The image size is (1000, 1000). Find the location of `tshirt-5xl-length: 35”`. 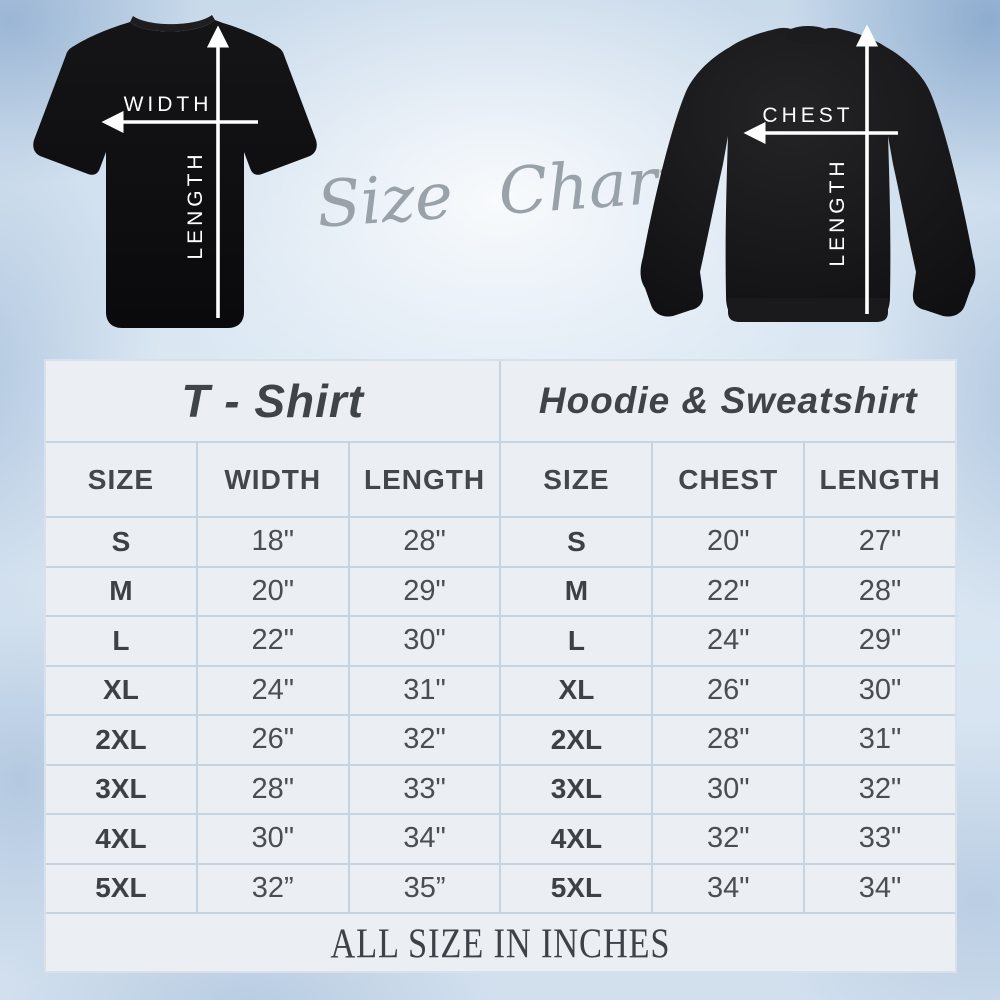

tshirt-5xl-length: 35” is located at coordinates (424, 888).